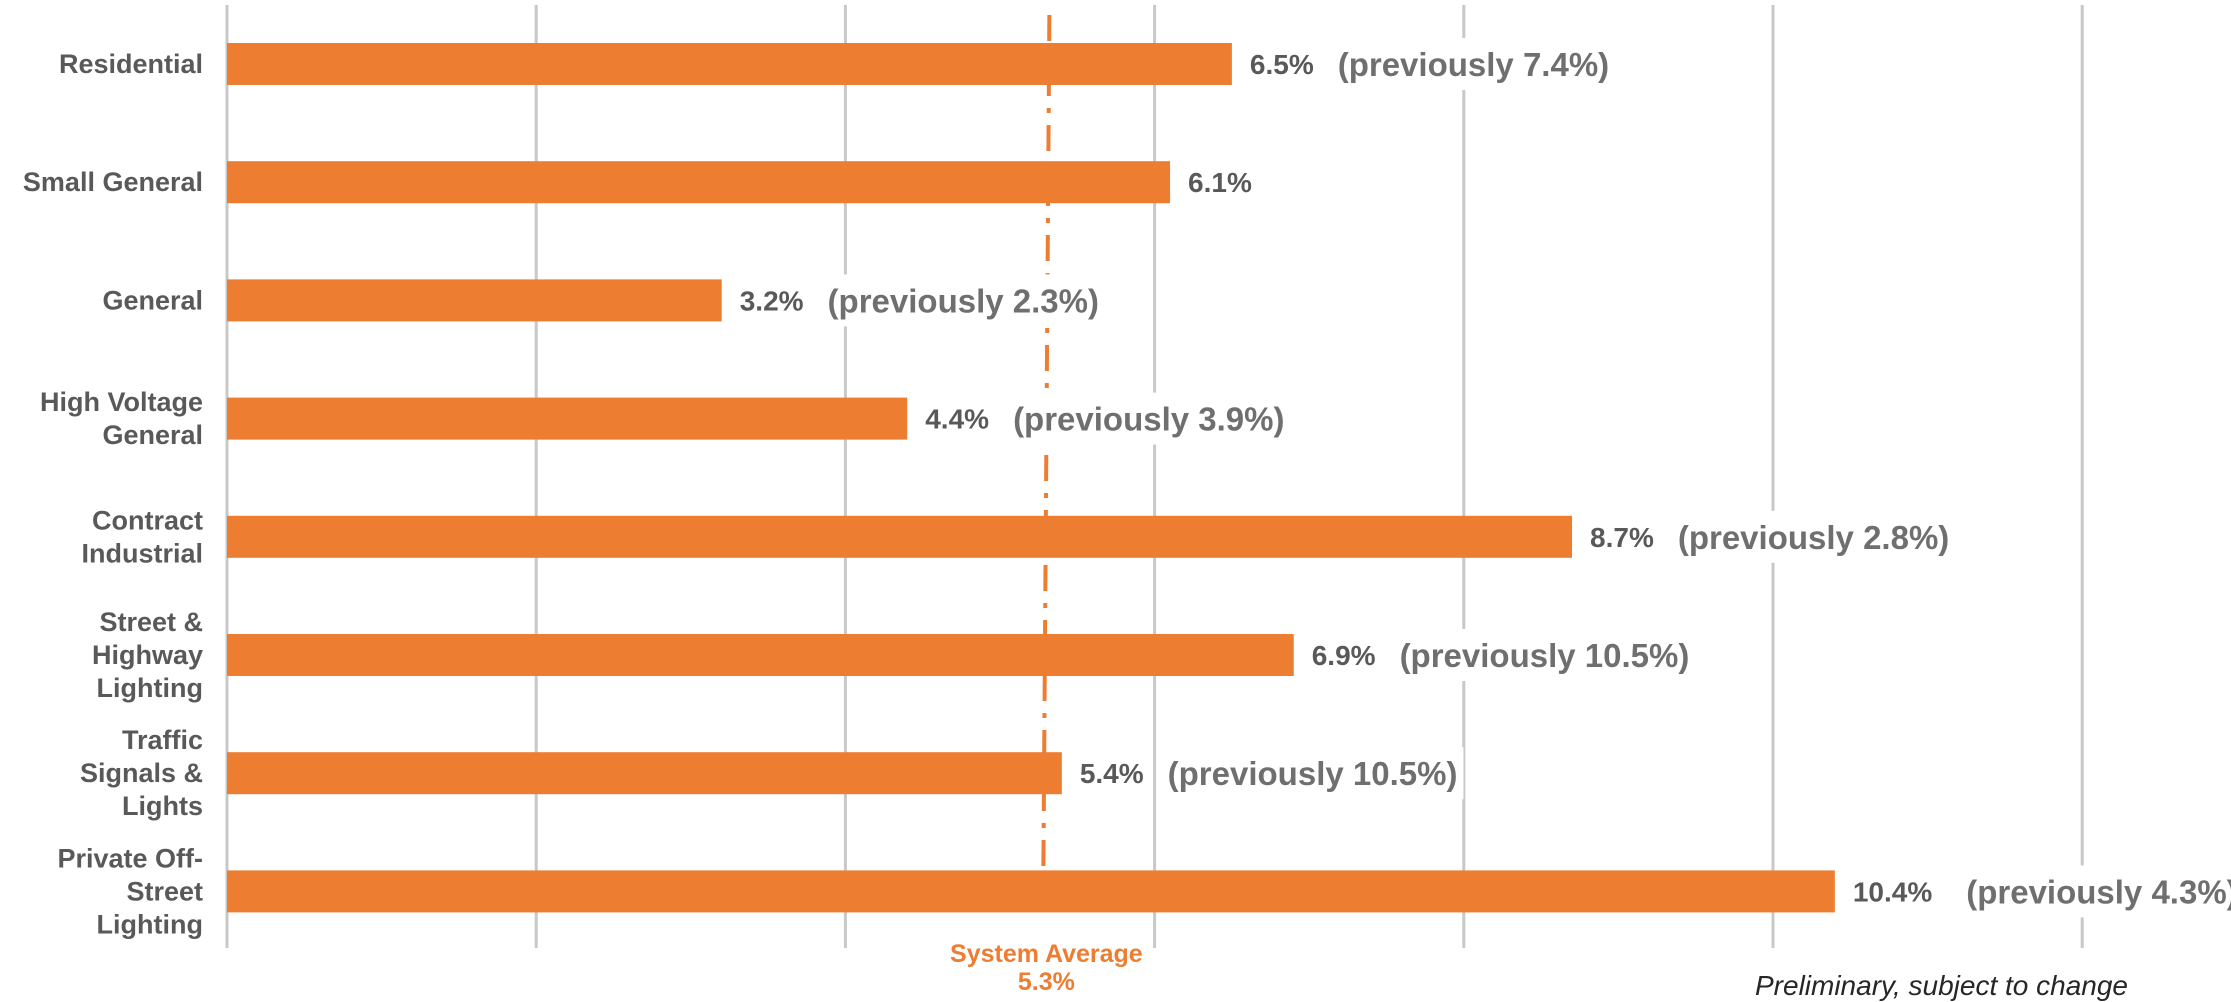 Image resolution: width=2231 pixels, height=1002 pixels. I want to click on category-label: General, so click(152, 300).